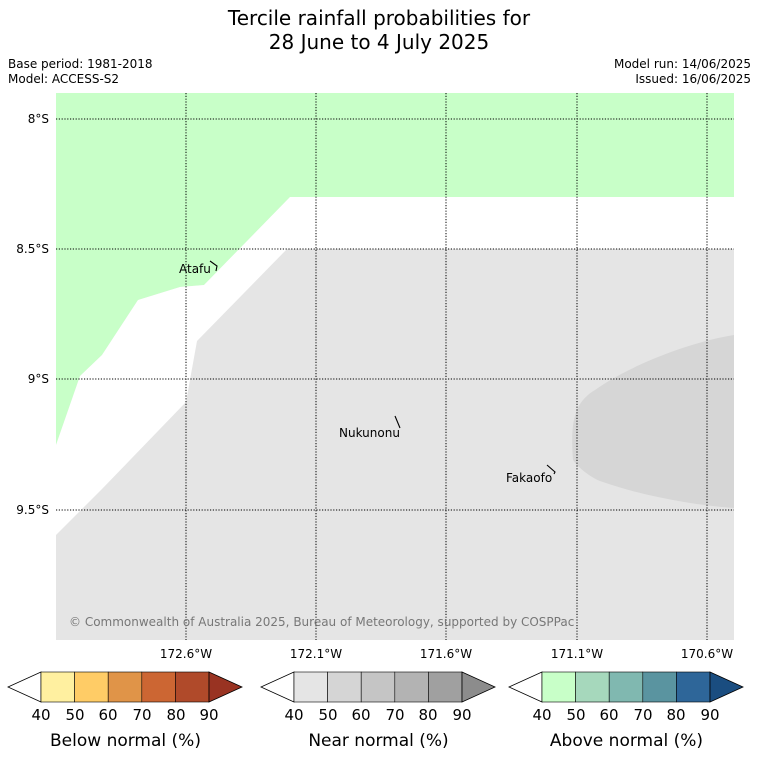 The width and height of the screenshot is (758, 781). Describe the element at coordinates (213, 266) in the screenshot. I see `atafu-atoll-shape` at that location.